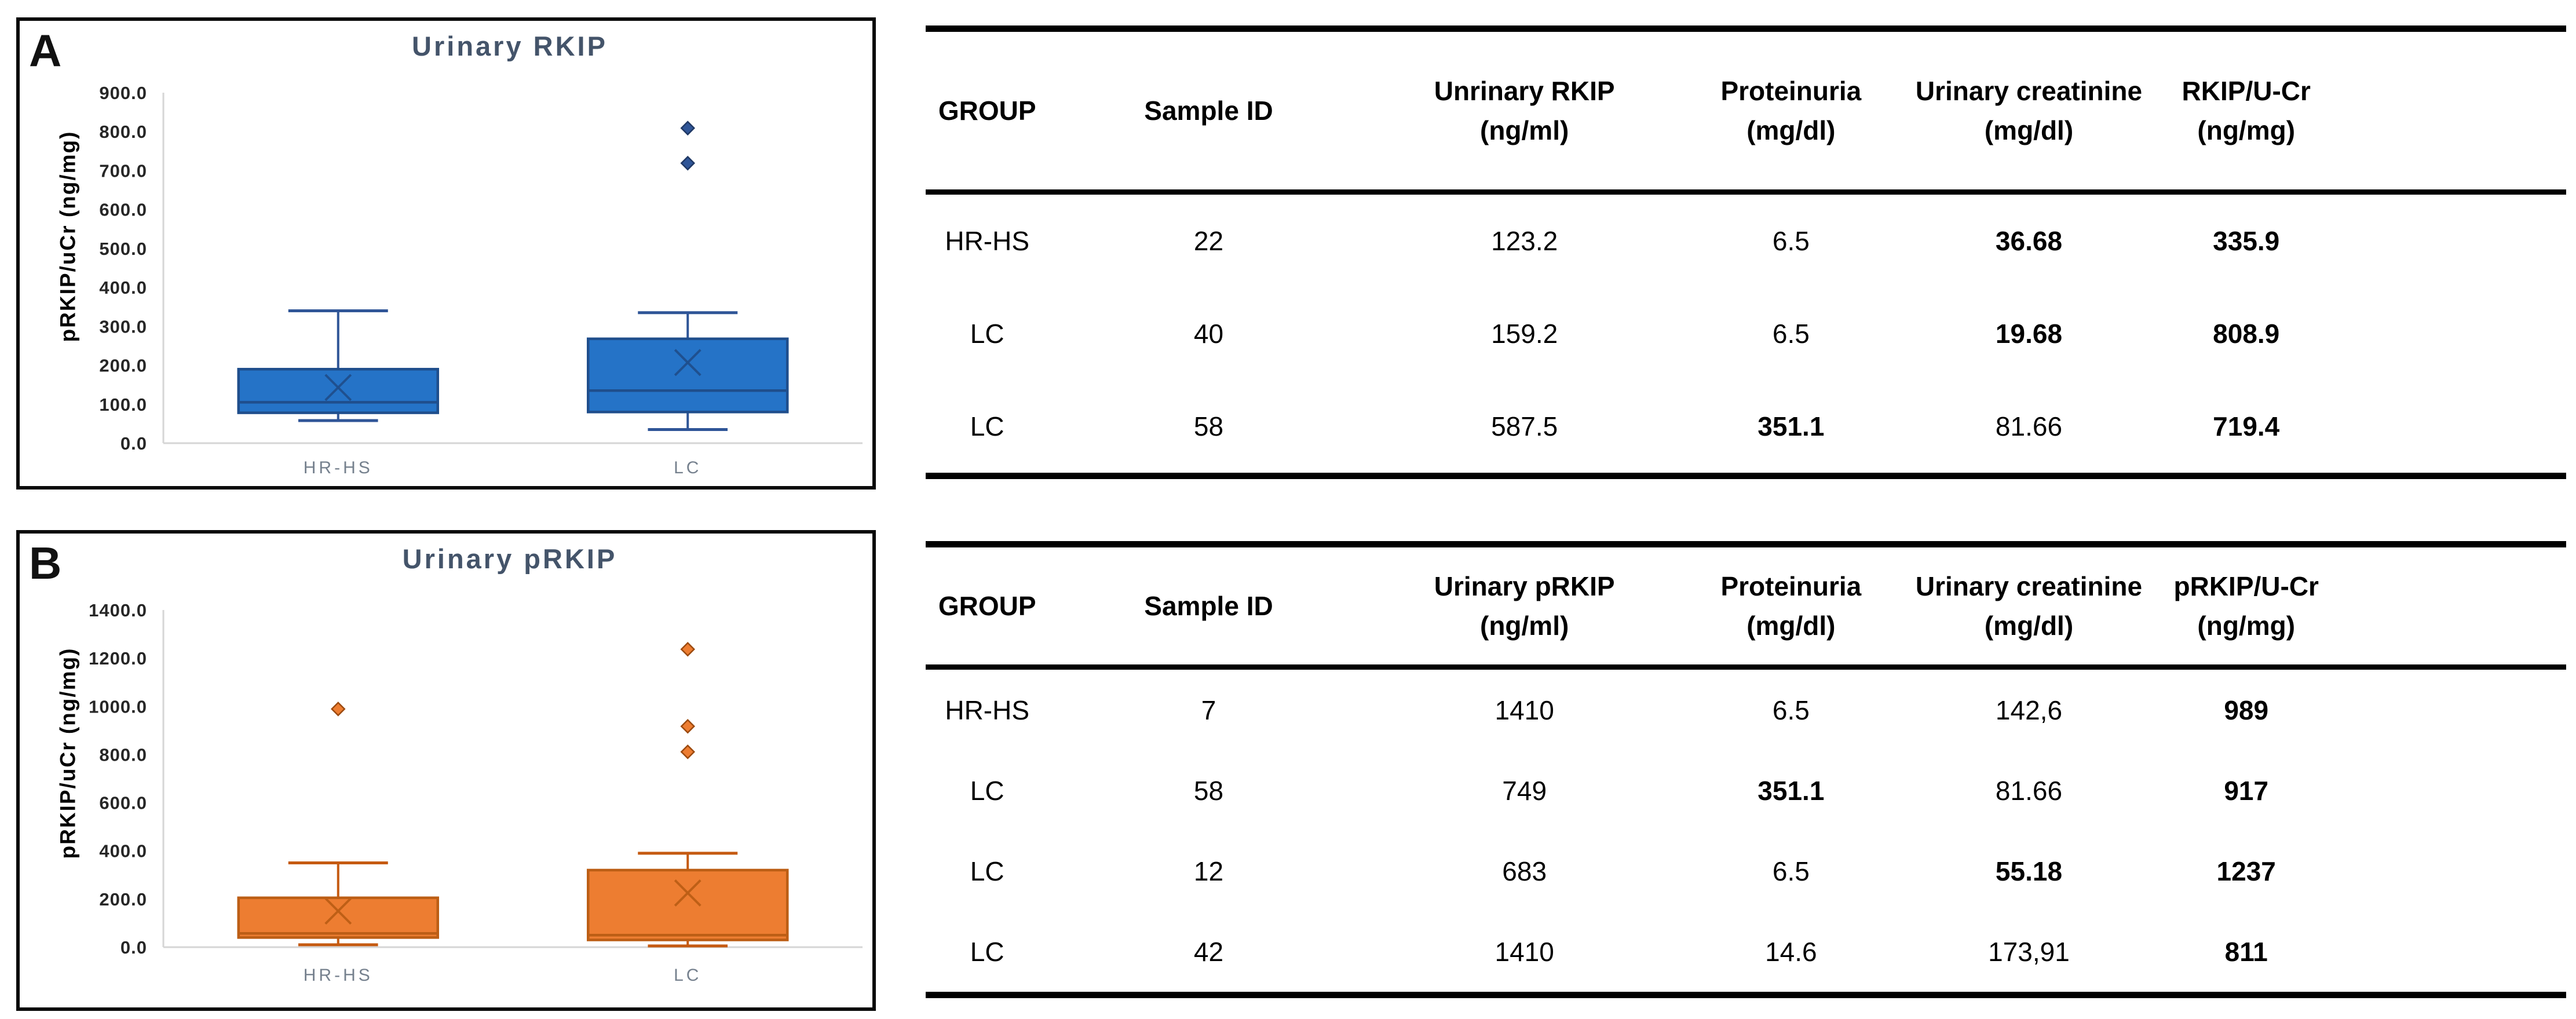  Describe the element at coordinates (123, 249) in the screenshot. I see `y-tick-label: 500.0` at that location.